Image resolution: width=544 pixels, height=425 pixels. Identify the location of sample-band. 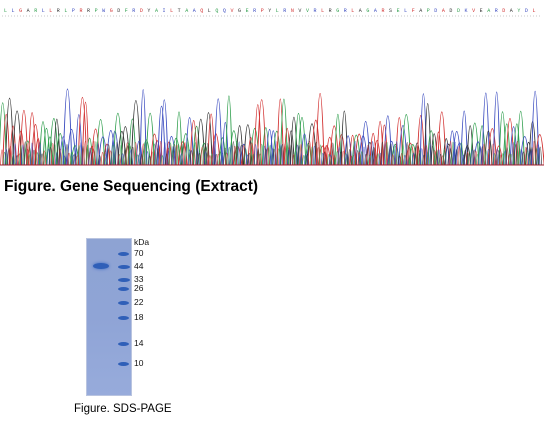
(101, 266).